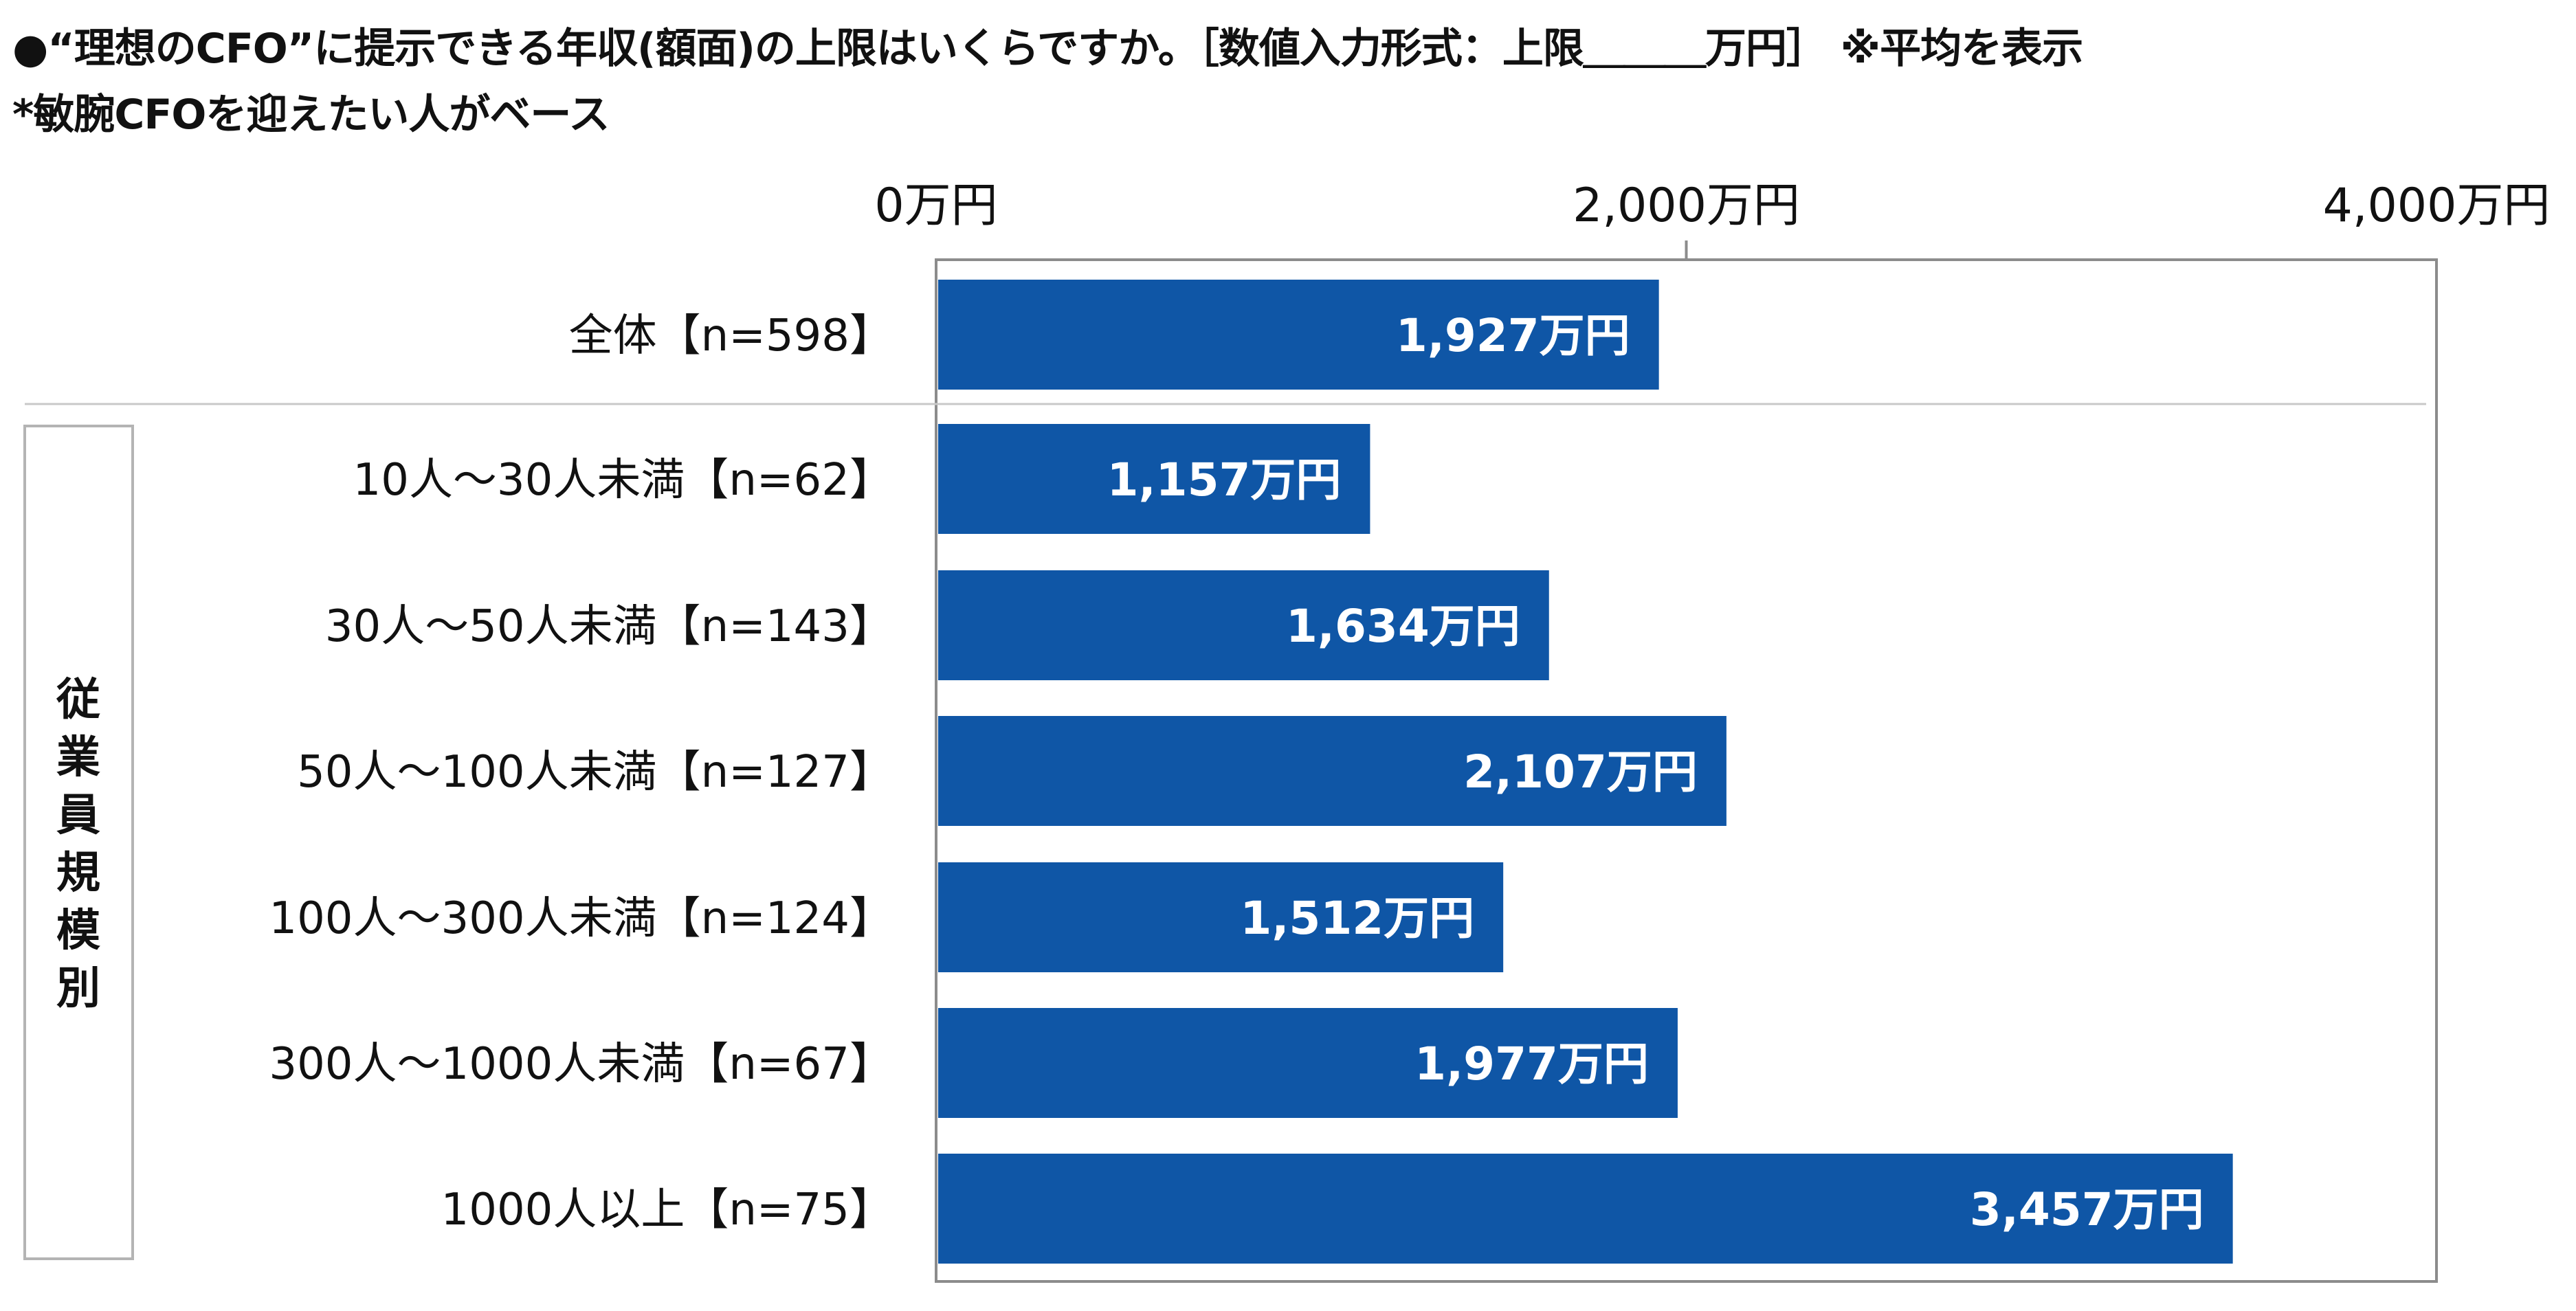 The width and height of the screenshot is (2576, 1311). I want to click on category-label: 10人～30人未満【n=62】, so click(623, 481).